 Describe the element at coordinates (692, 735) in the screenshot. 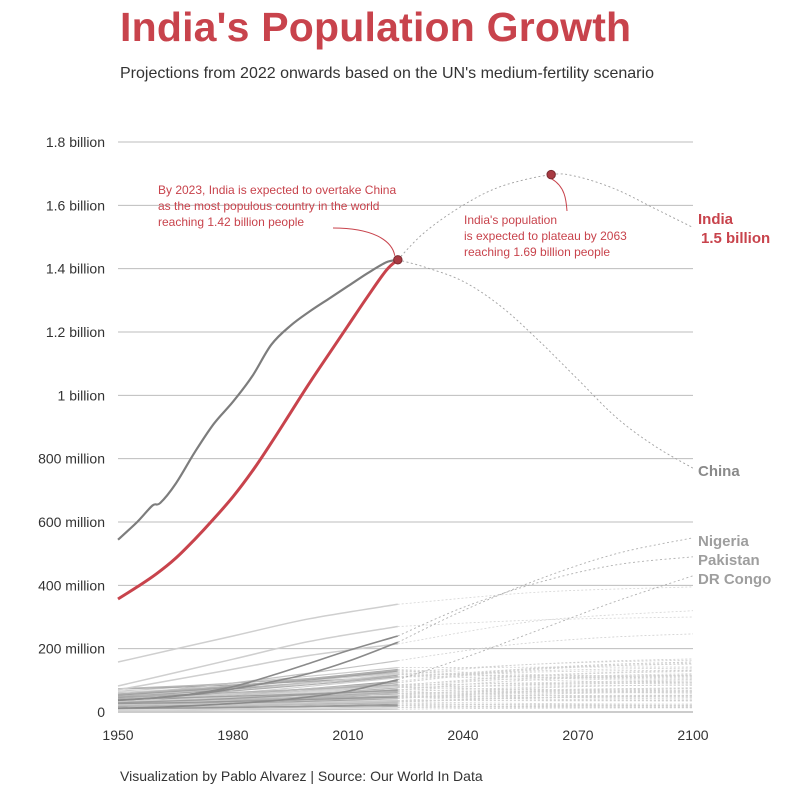

I see `x-tick-label: 2100` at that location.